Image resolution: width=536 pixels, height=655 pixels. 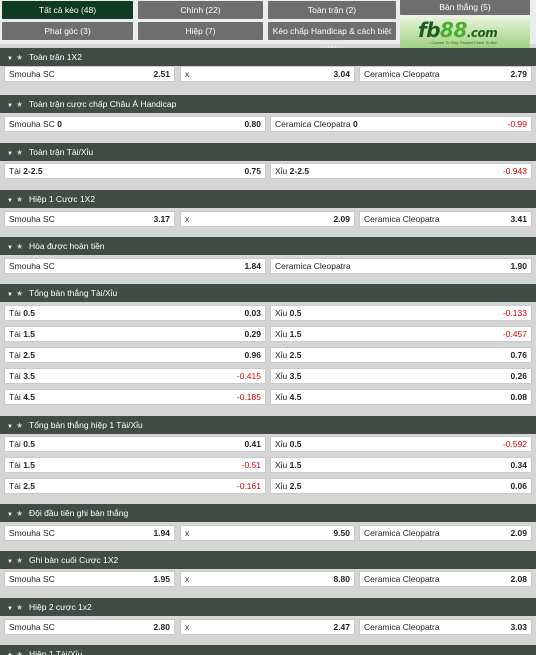 I want to click on market-header: ▼ ★ Tổng bàn thắng hiệp 1 Tài/Xỉu, so click(x=268, y=425).